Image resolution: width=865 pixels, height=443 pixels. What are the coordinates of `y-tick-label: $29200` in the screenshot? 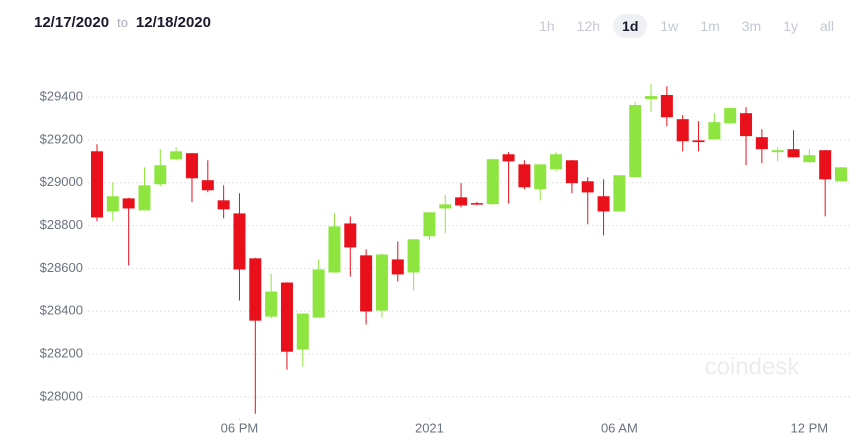 It's located at (61, 138).